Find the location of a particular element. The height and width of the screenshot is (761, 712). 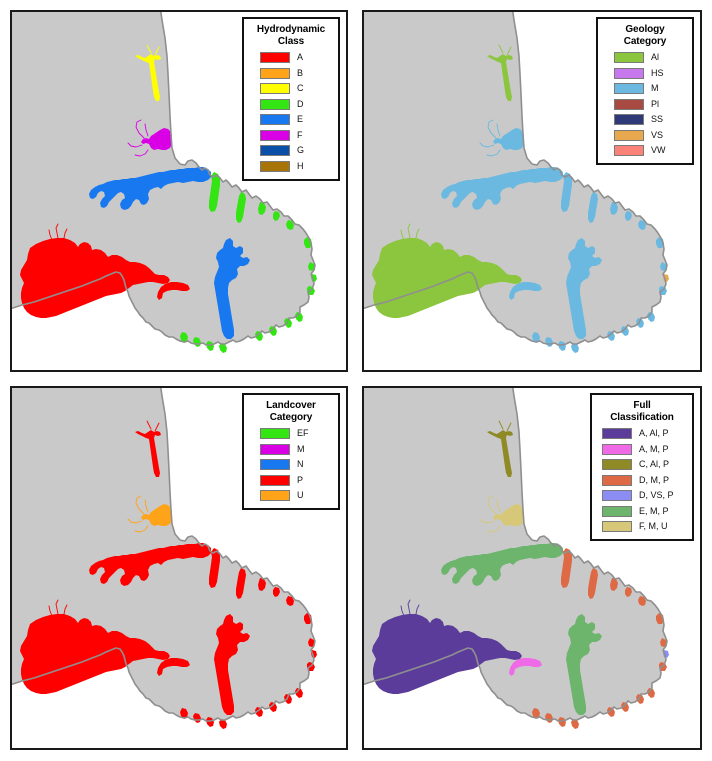

legend-title: Full Classification is located at coordinates (642, 411).